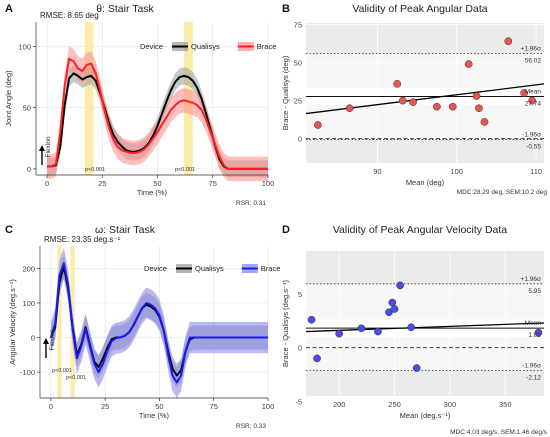 The height and width of the screenshot is (437, 550). I want to click on x-tick-label: 250, so click(394, 404).